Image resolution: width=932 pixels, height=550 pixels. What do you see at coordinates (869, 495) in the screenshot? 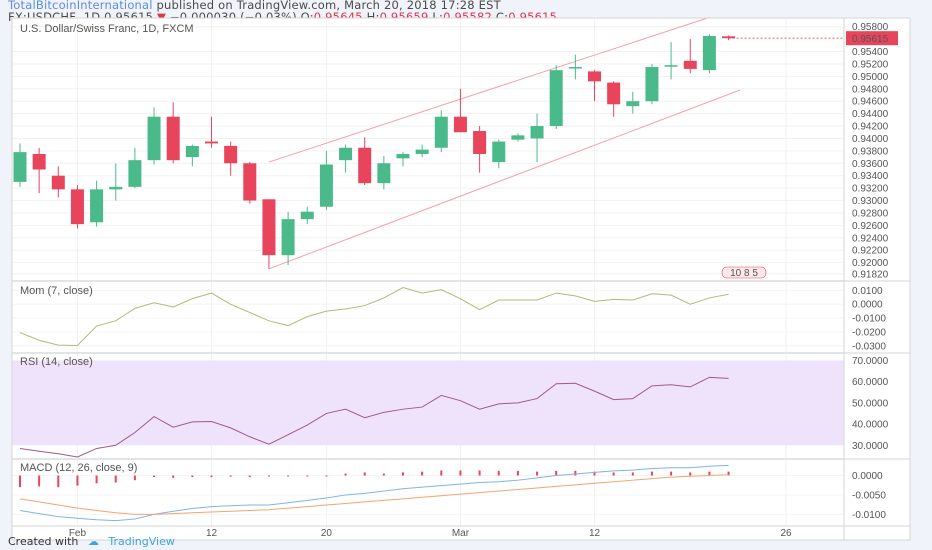
I see `macd-tick-label: -0.0050` at bounding box center [869, 495].